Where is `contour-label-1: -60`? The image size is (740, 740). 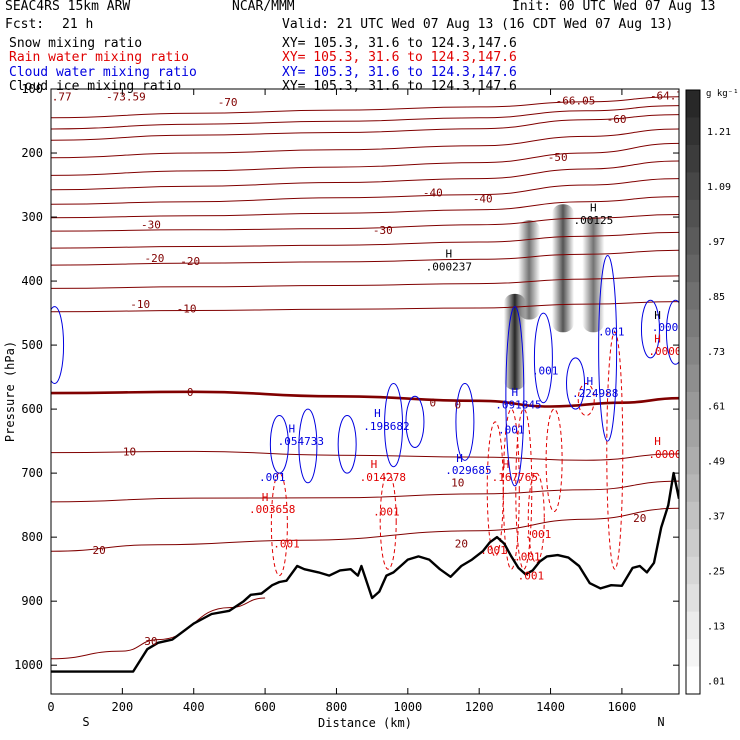 contour-label-1: -60 is located at coordinates (617, 119).